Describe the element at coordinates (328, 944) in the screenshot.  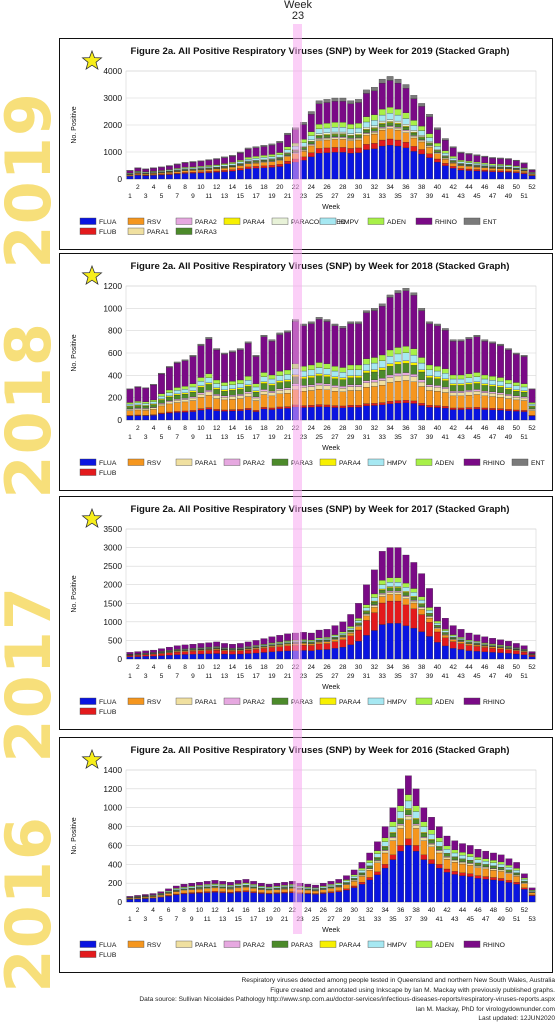
I see `legend-swatch-para4` at that location.